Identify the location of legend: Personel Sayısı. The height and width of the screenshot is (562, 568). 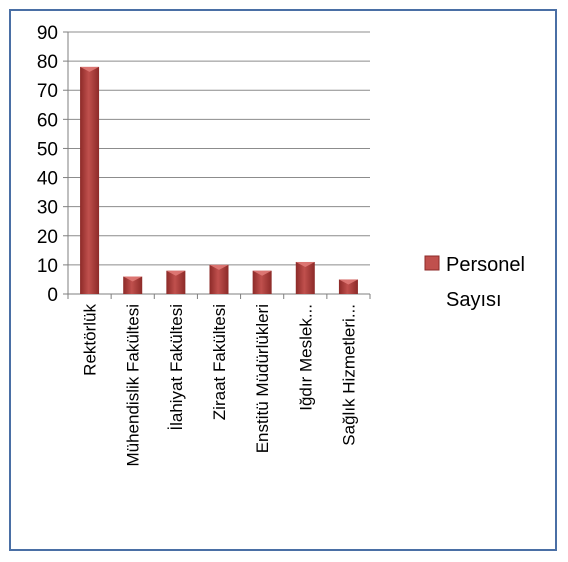
(474, 282).